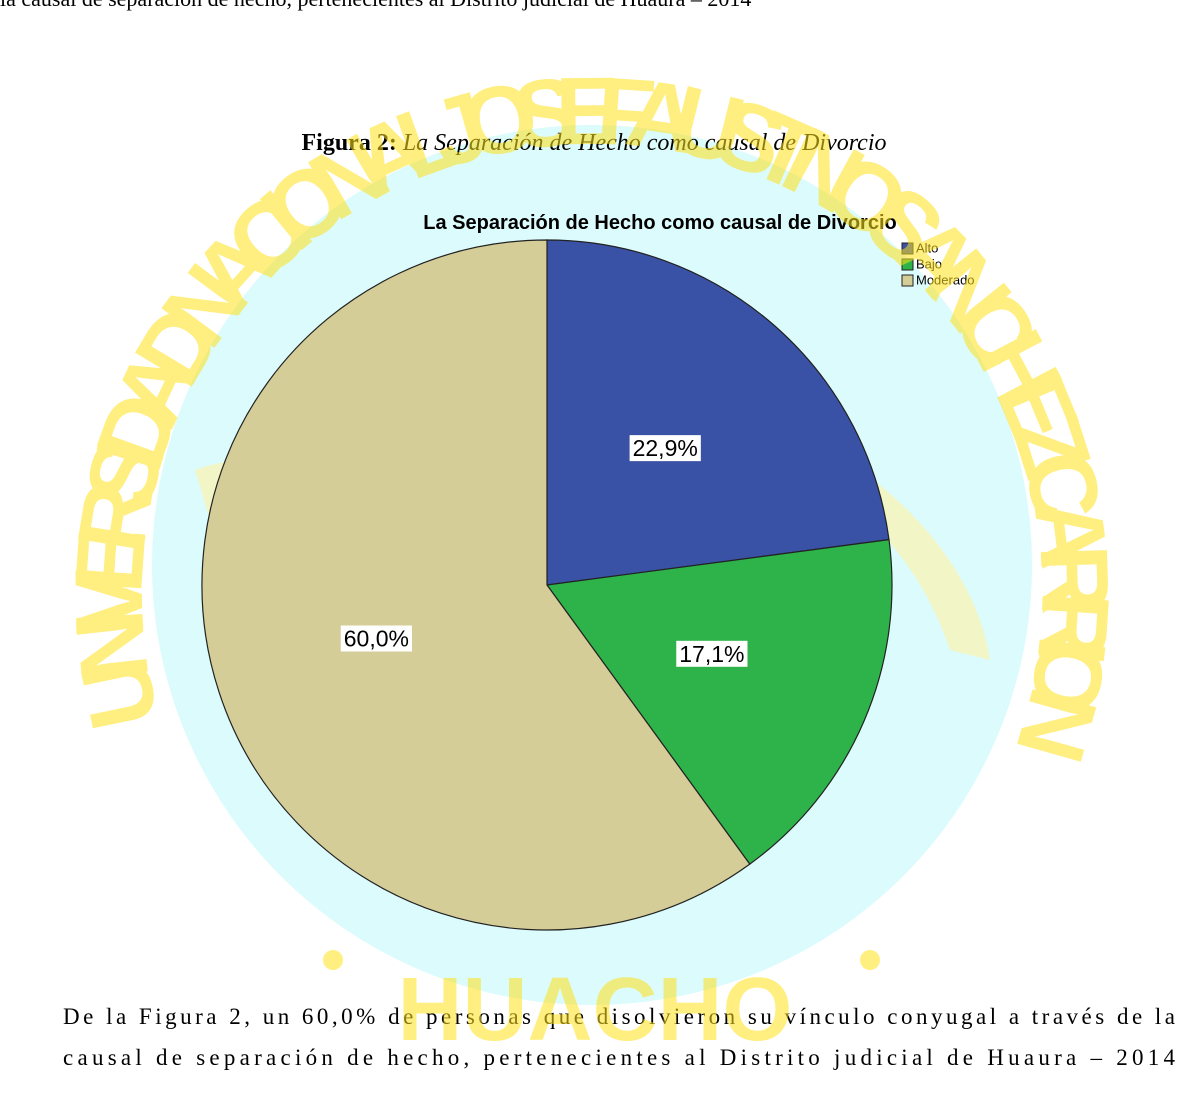 Image resolution: width=1177 pixels, height=1093 pixels. What do you see at coordinates (349, 143) in the screenshot?
I see `figure-label: Figura 2:` at bounding box center [349, 143].